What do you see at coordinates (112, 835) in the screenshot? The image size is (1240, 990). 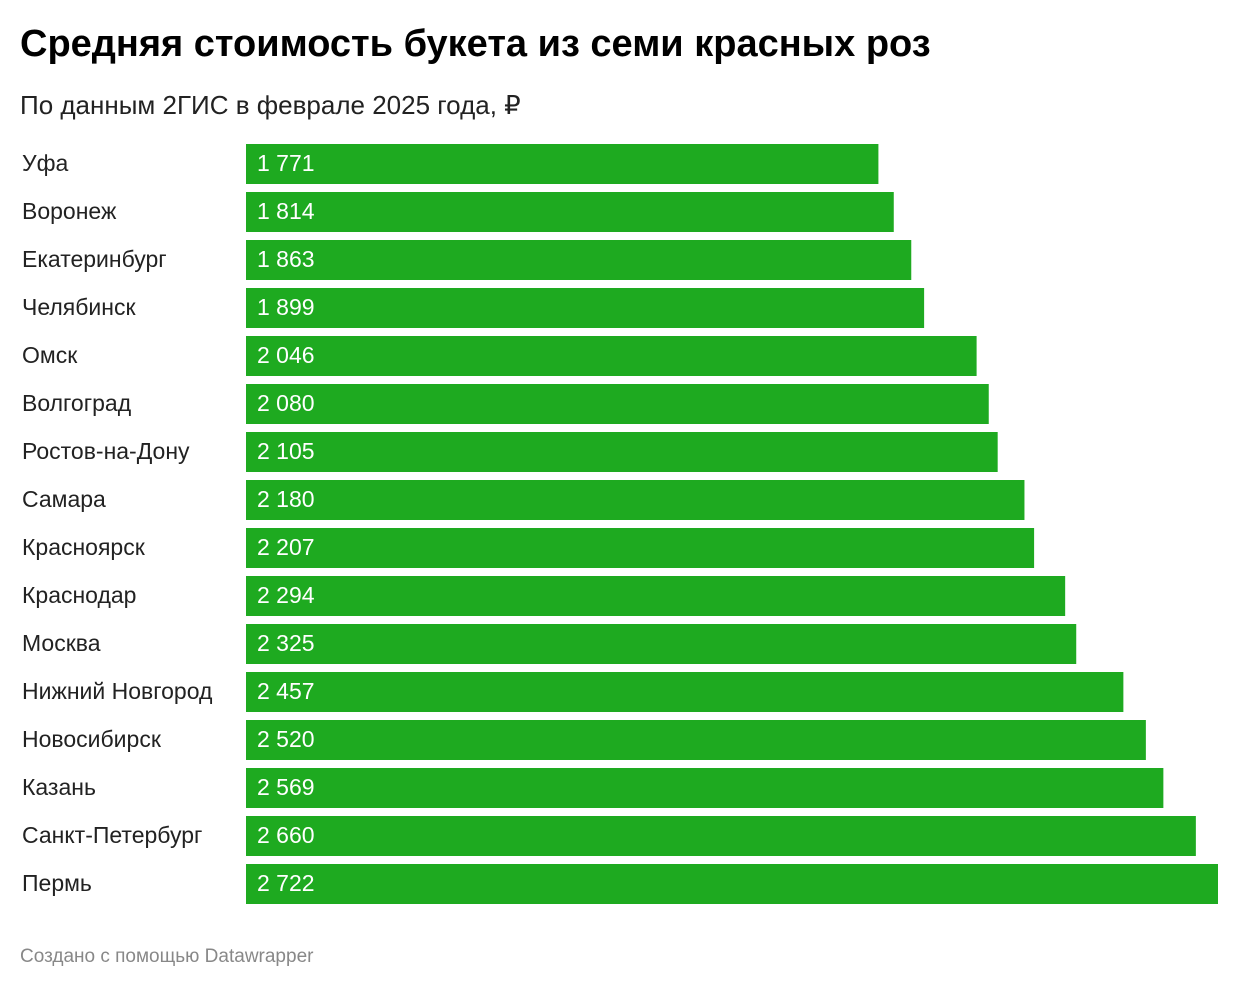 I see `category-label: Санкт-Петербург` at bounding box center [112, 835].